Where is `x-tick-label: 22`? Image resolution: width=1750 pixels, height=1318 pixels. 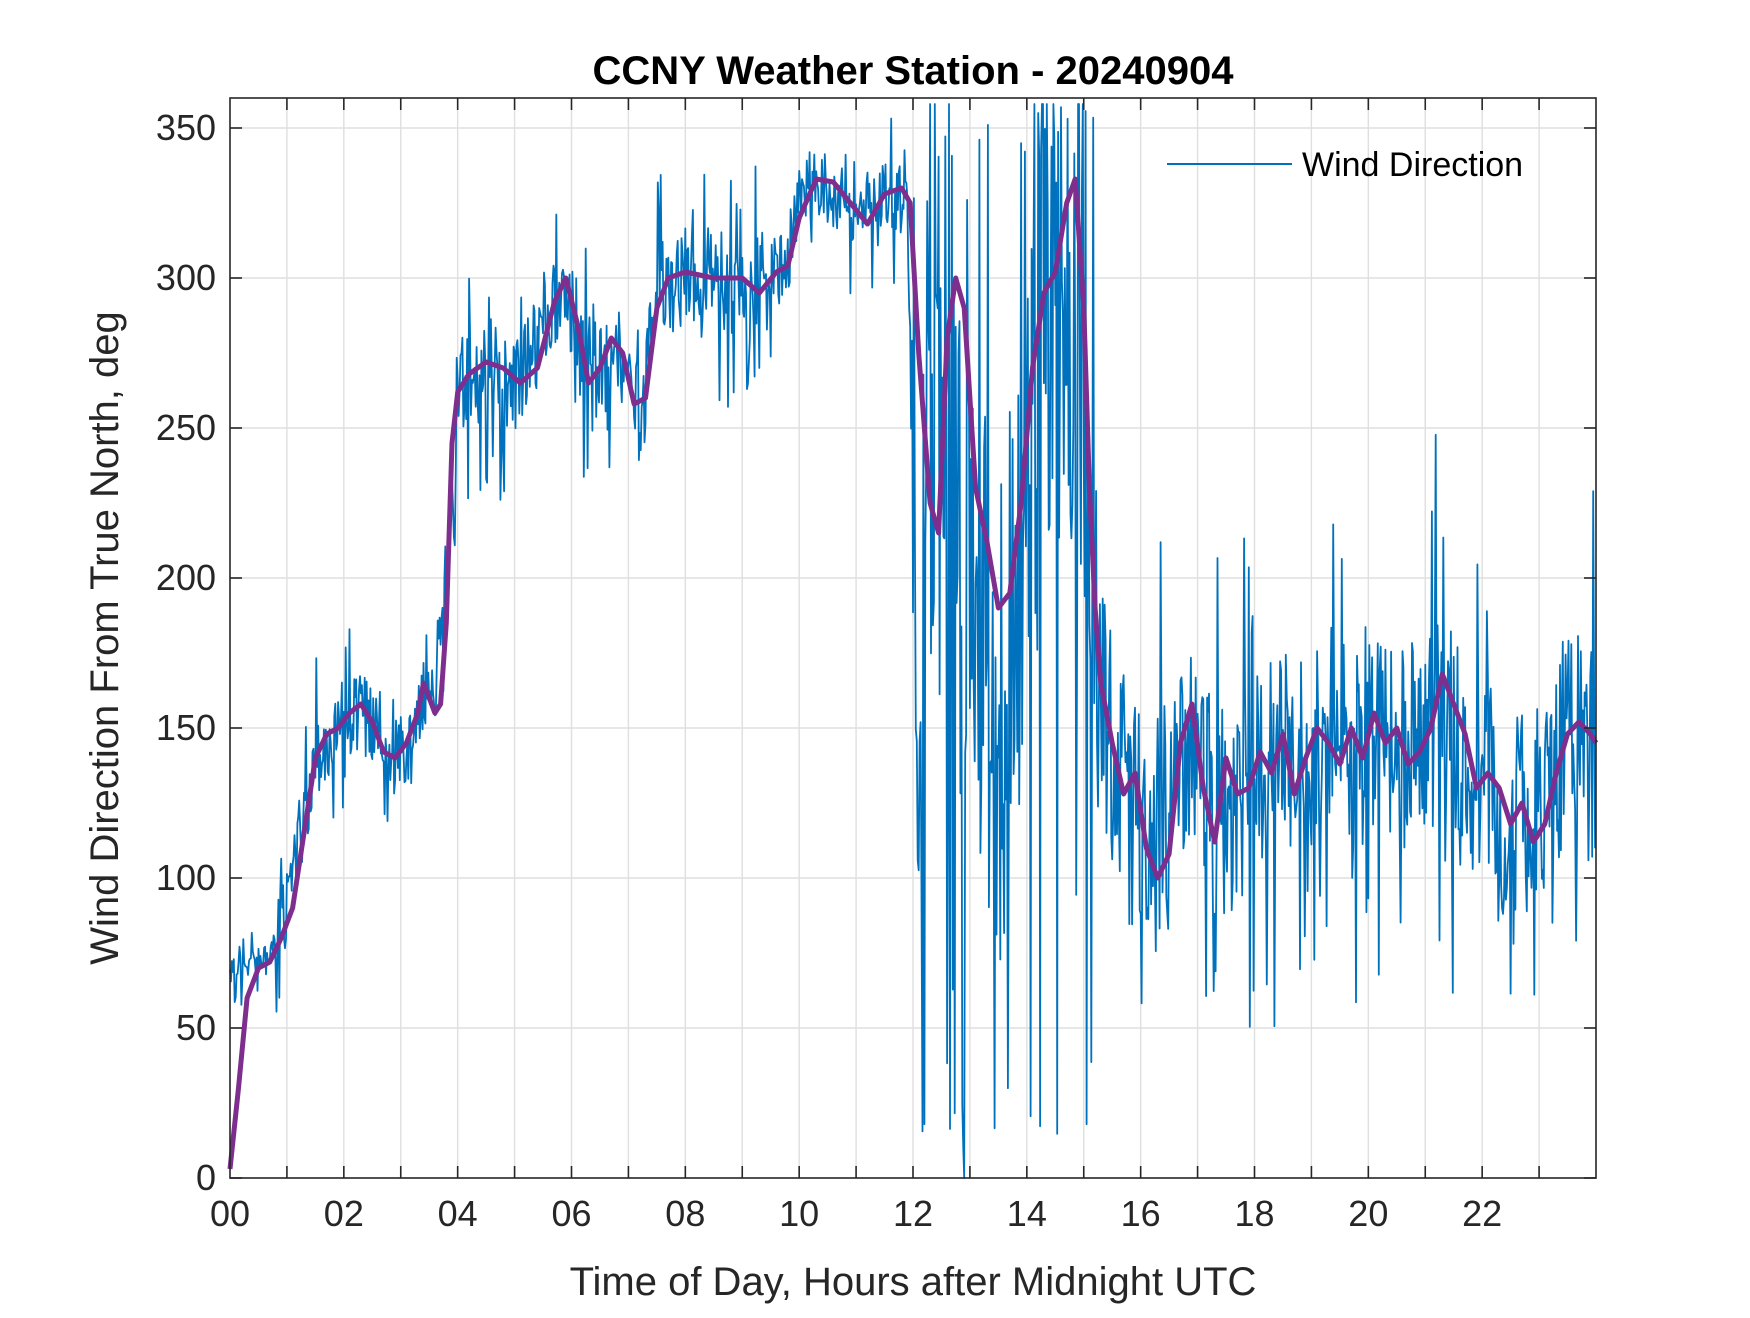 x-tick-label: 22 is located at coordinates (1482, 1213).